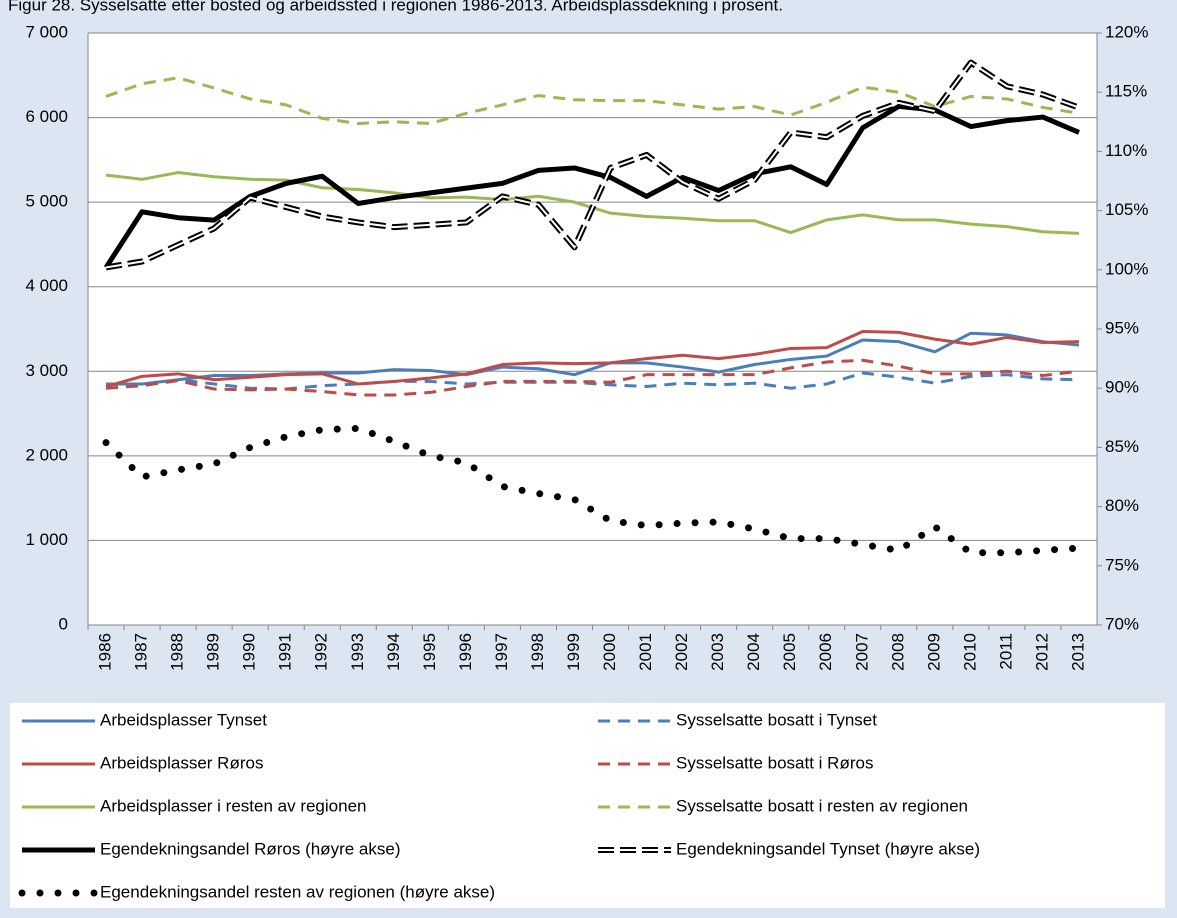  Describe the element at coordinates (573, 652) in the screenshot. I see `x-tick-label: 1999` at that location.